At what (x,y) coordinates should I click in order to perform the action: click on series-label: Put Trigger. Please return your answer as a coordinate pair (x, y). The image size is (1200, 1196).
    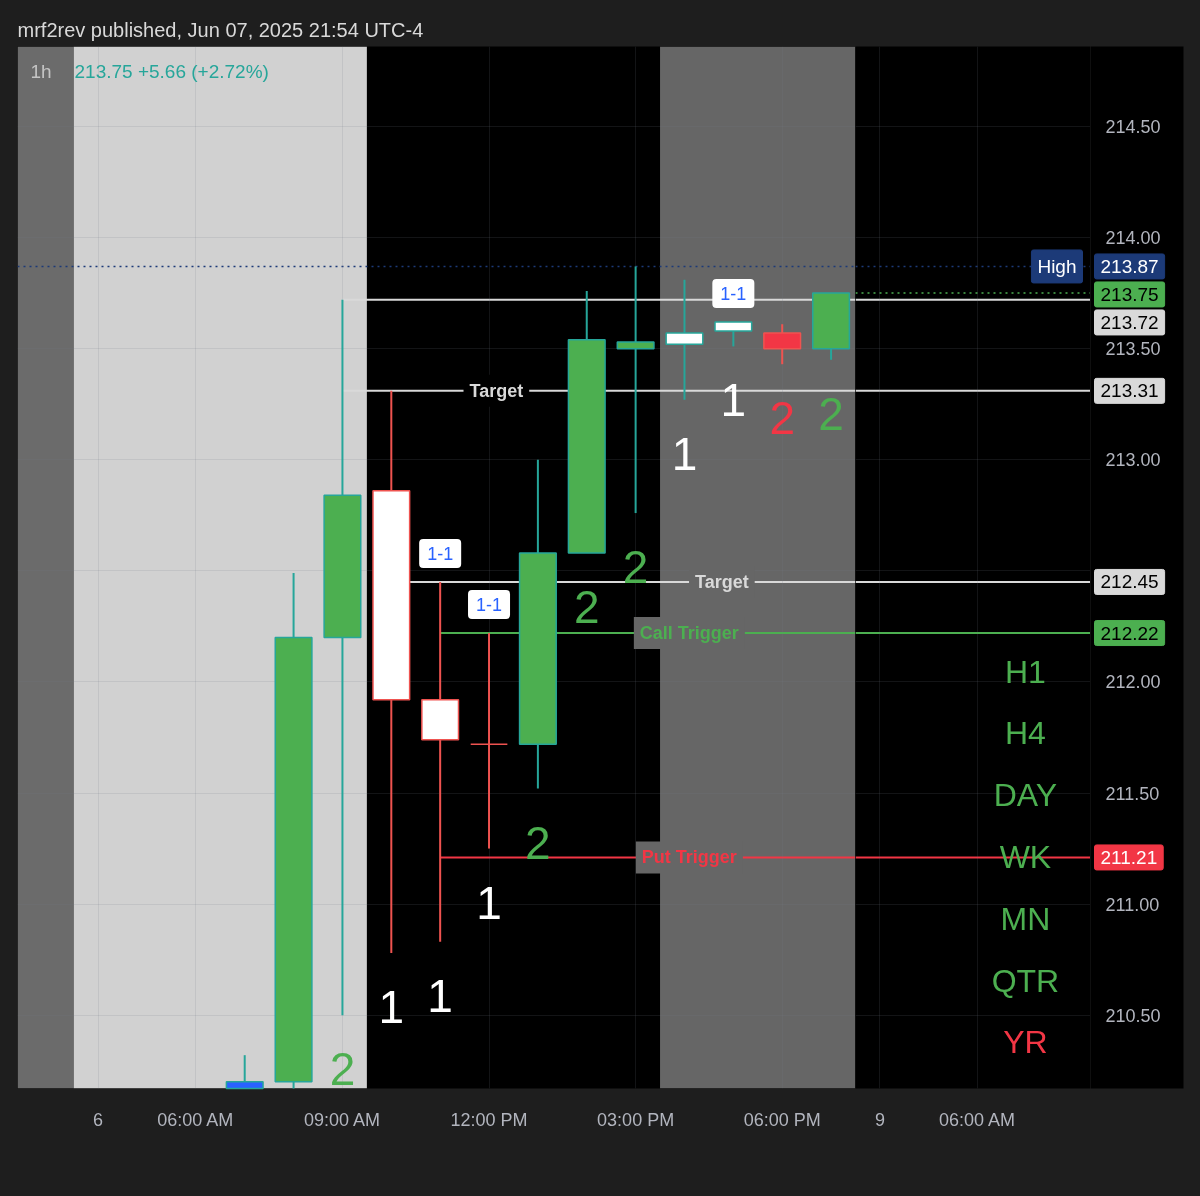
    Looking at the image, I should click on (689, 857).